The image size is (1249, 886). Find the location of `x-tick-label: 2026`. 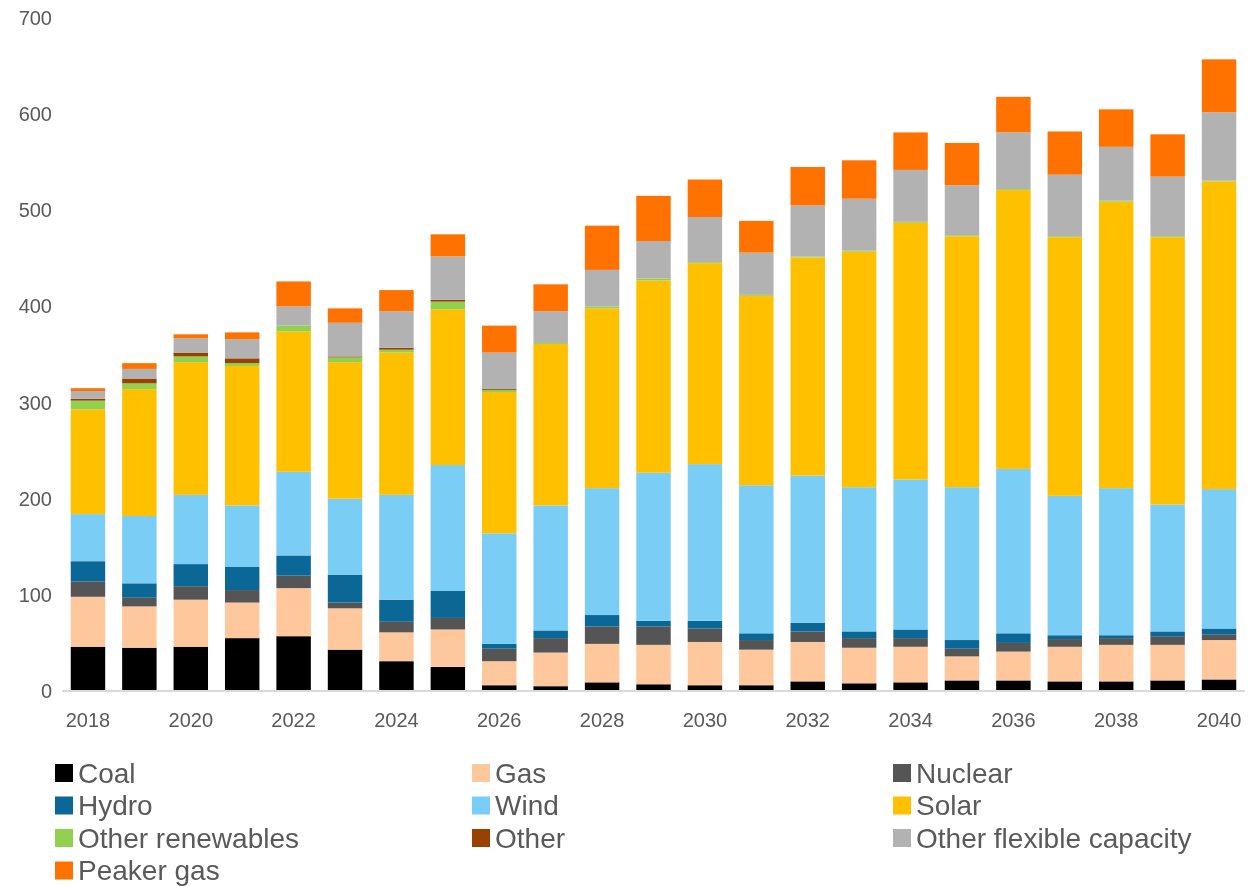

x-tick-label: 2026 is located at coordinates (499, 720).